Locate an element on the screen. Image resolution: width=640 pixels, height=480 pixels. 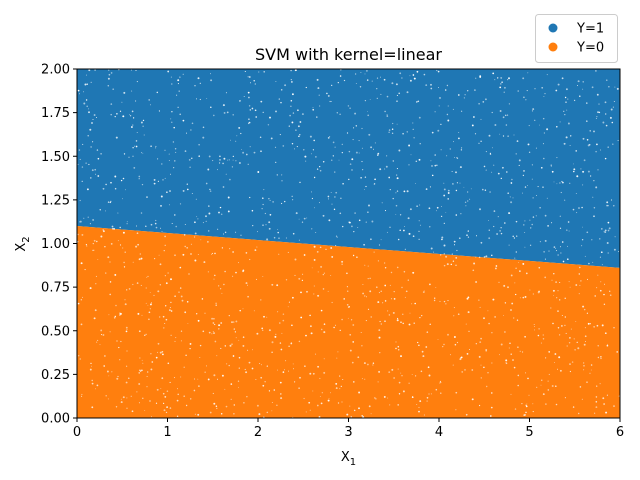
x-tick-label: 5 is located at coordinates (529, 432).